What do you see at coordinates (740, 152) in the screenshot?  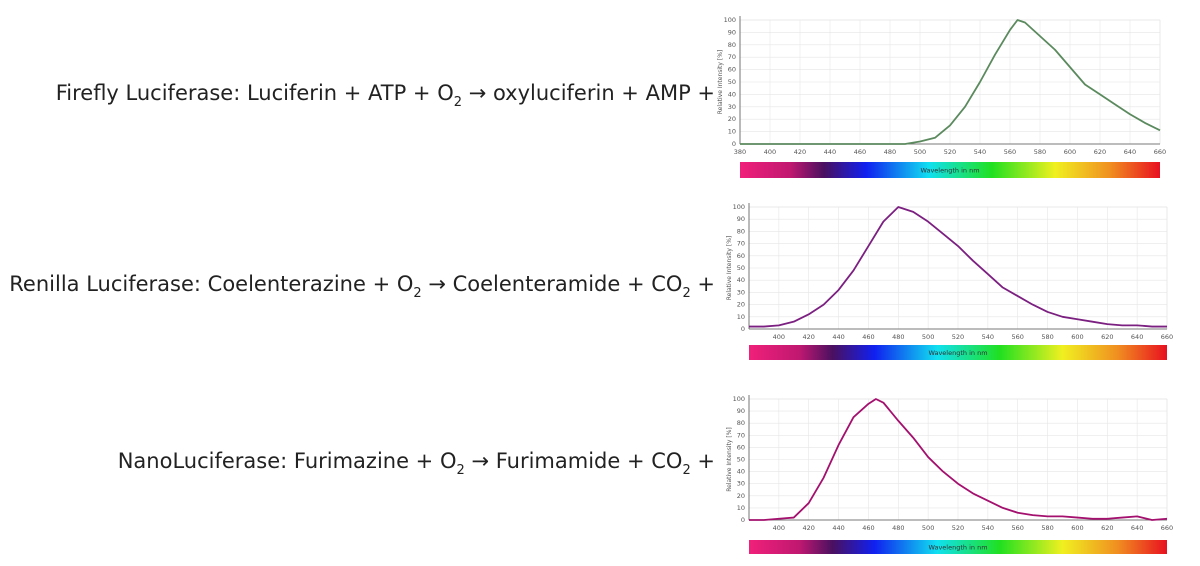 I see `x-tick-label: 380` at bounding box center [740, 152].